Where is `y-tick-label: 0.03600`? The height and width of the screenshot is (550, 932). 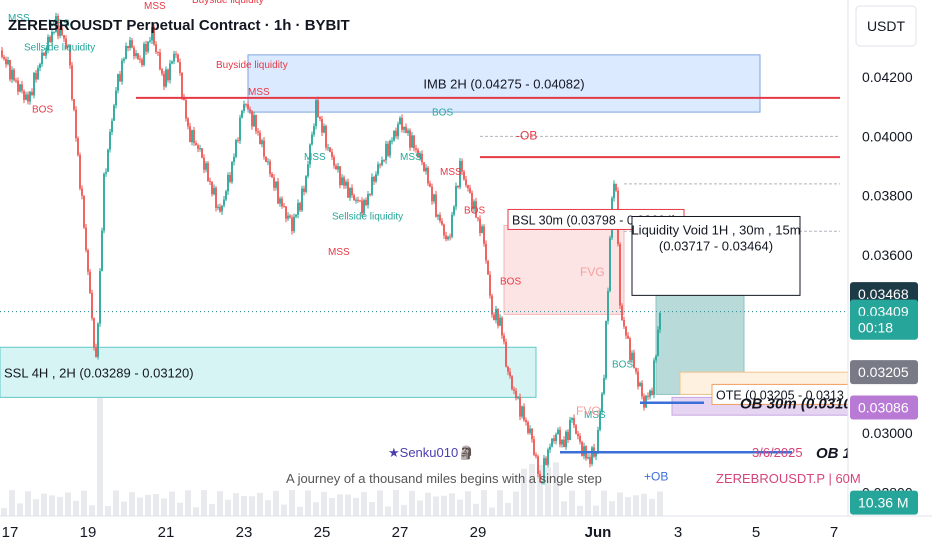
y-tick-label: 0.03600 is located at coordinates (887, 255).